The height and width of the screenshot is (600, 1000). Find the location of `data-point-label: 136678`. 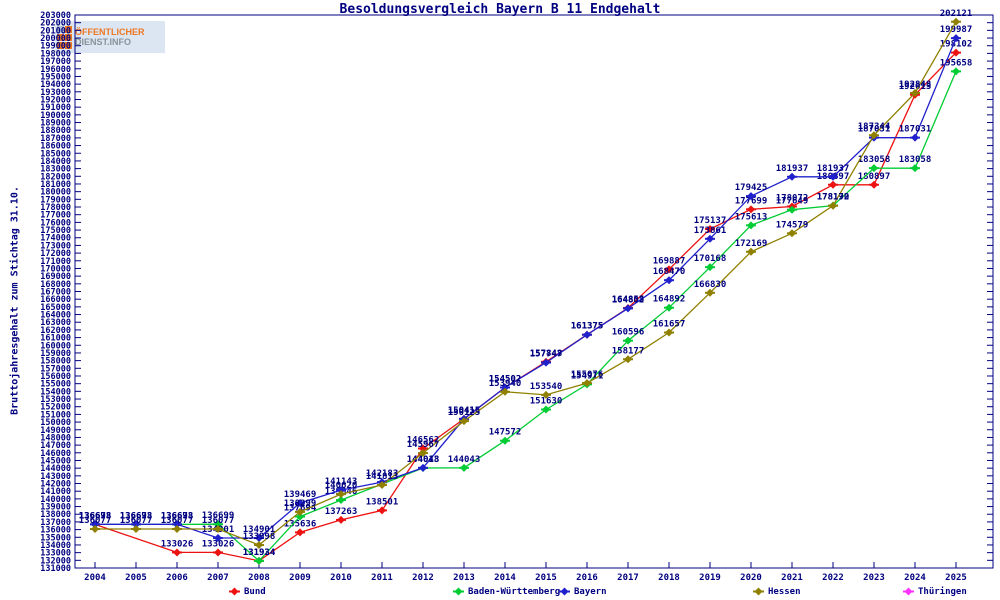

data-point-label: 136678 is located at coordinates (177, 516).